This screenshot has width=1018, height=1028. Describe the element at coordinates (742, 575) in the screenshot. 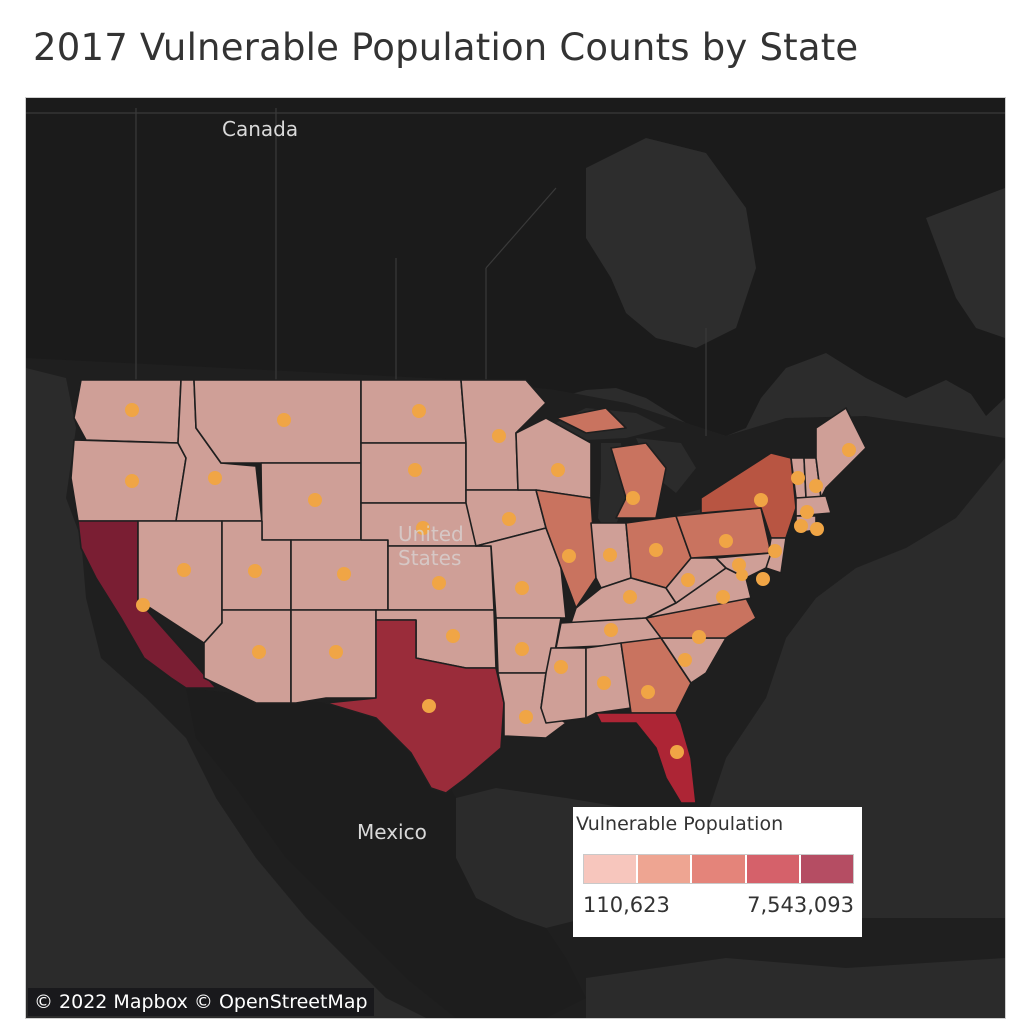

I see `marker-dc` at that location.